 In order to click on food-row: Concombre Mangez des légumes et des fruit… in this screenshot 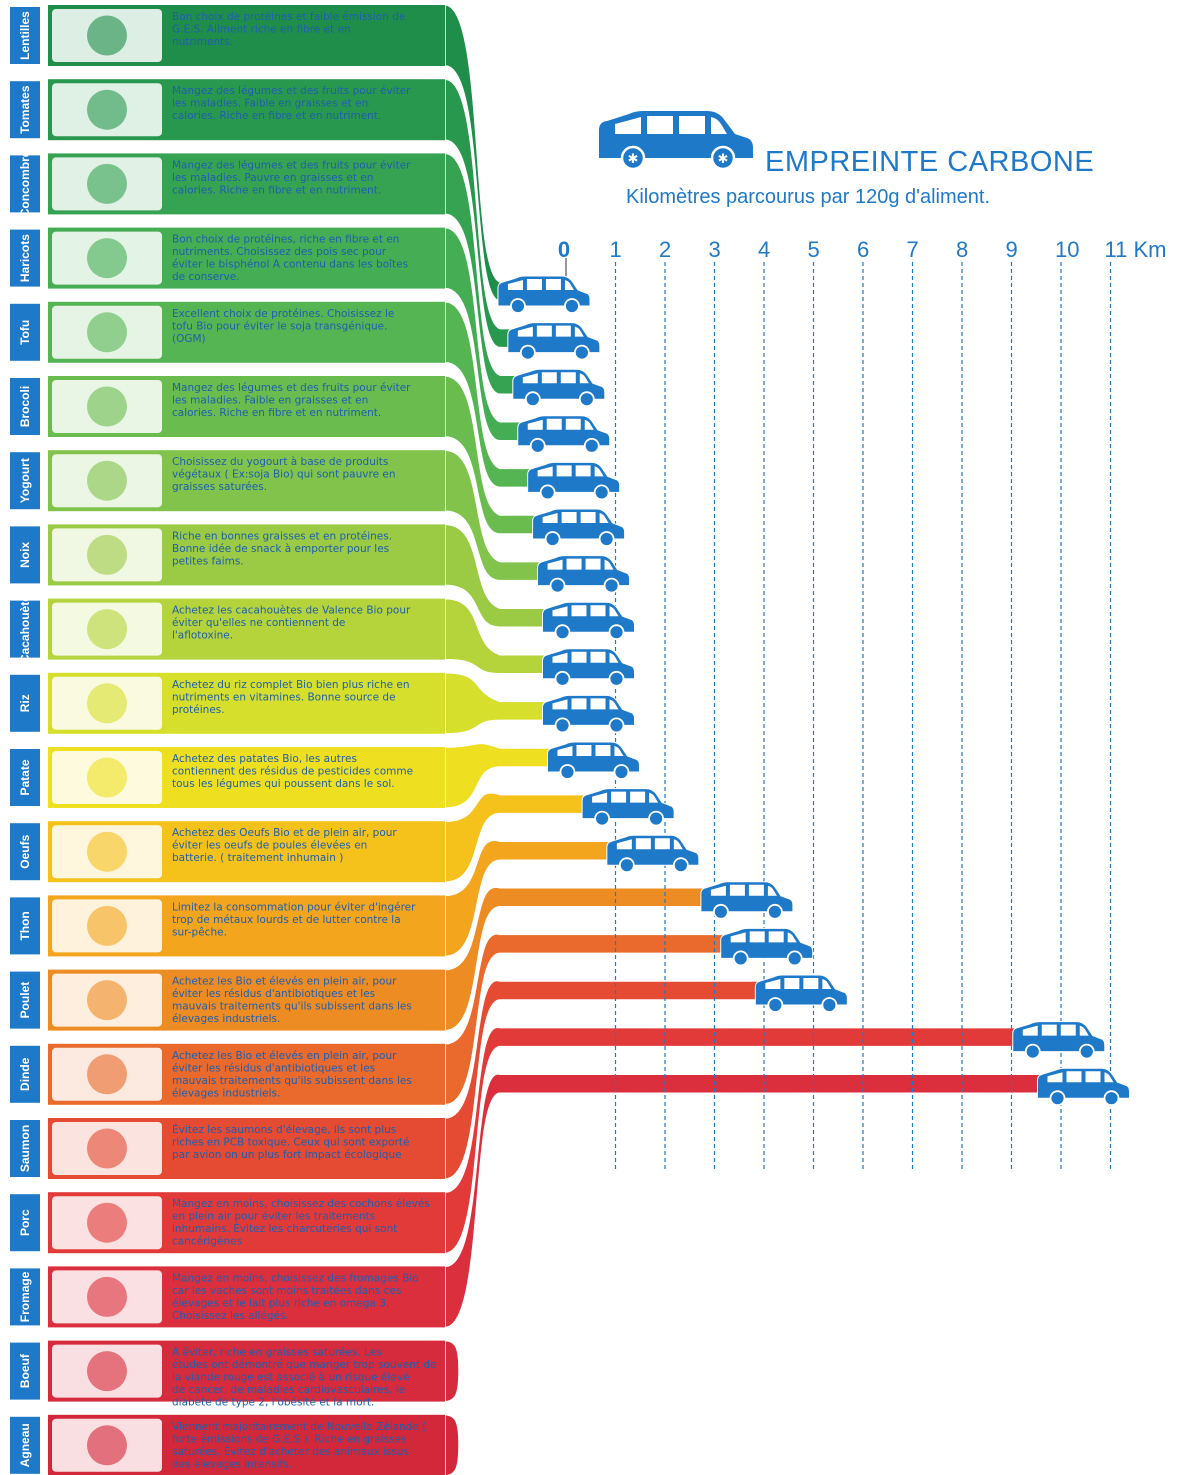, I will do `click(227, 183)`.